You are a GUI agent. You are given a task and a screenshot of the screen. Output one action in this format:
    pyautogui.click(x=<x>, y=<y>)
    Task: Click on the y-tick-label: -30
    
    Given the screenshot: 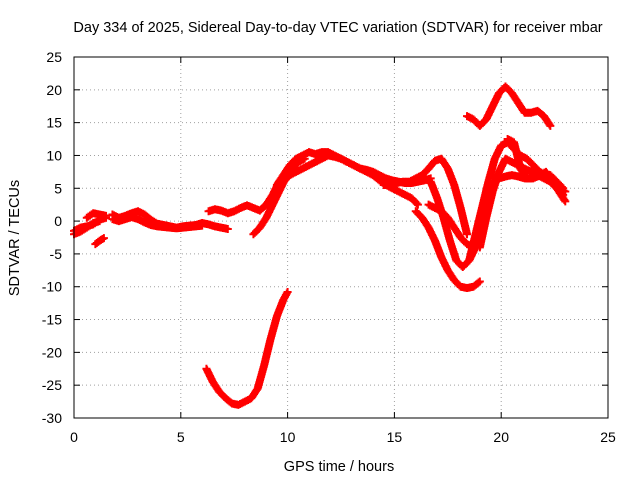 What is the action you would take?
    pyautogui.click(x=52, y=418)
    